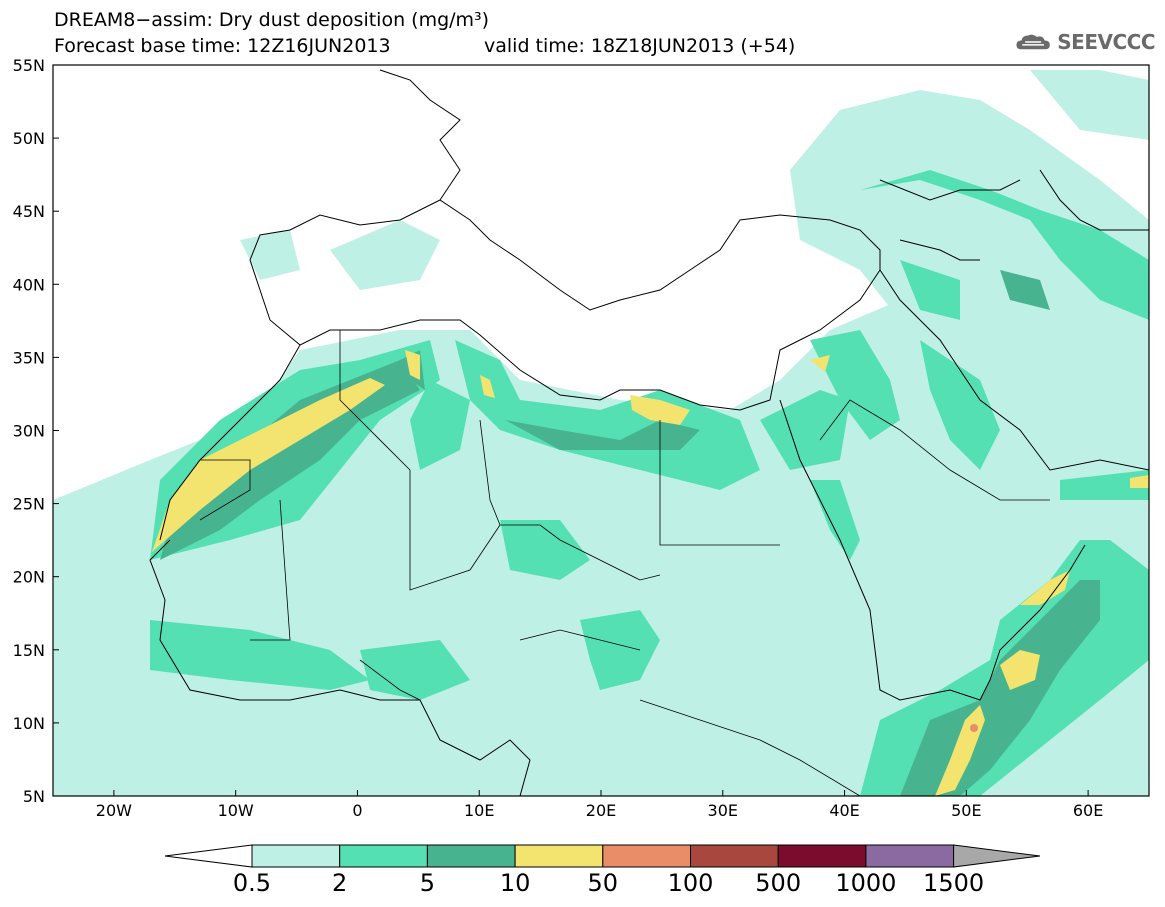  What do you see at coordinates (34, 796) in the screenshot?
I see `lat-tick-label: 5N` at bounding box center [34, 796].